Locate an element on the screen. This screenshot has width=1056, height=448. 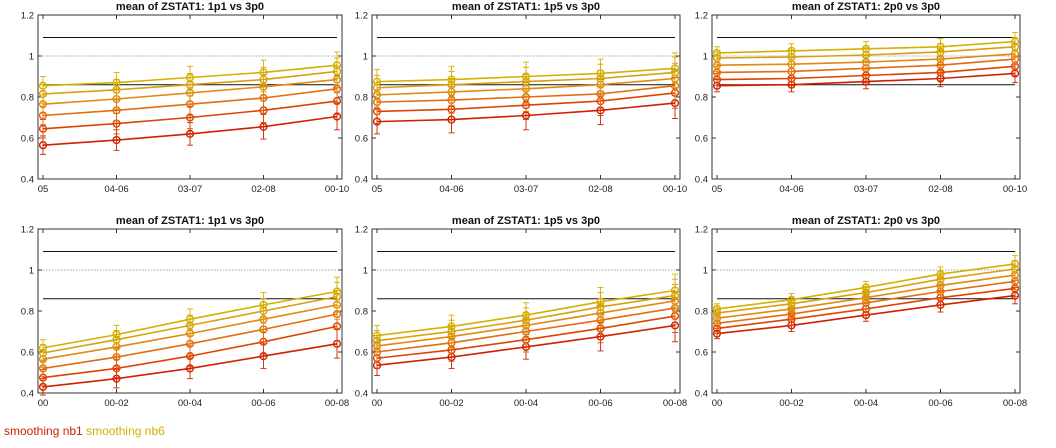
legend: smoothing nb1 smoothing nb6 is located at coordinates (84, 431).